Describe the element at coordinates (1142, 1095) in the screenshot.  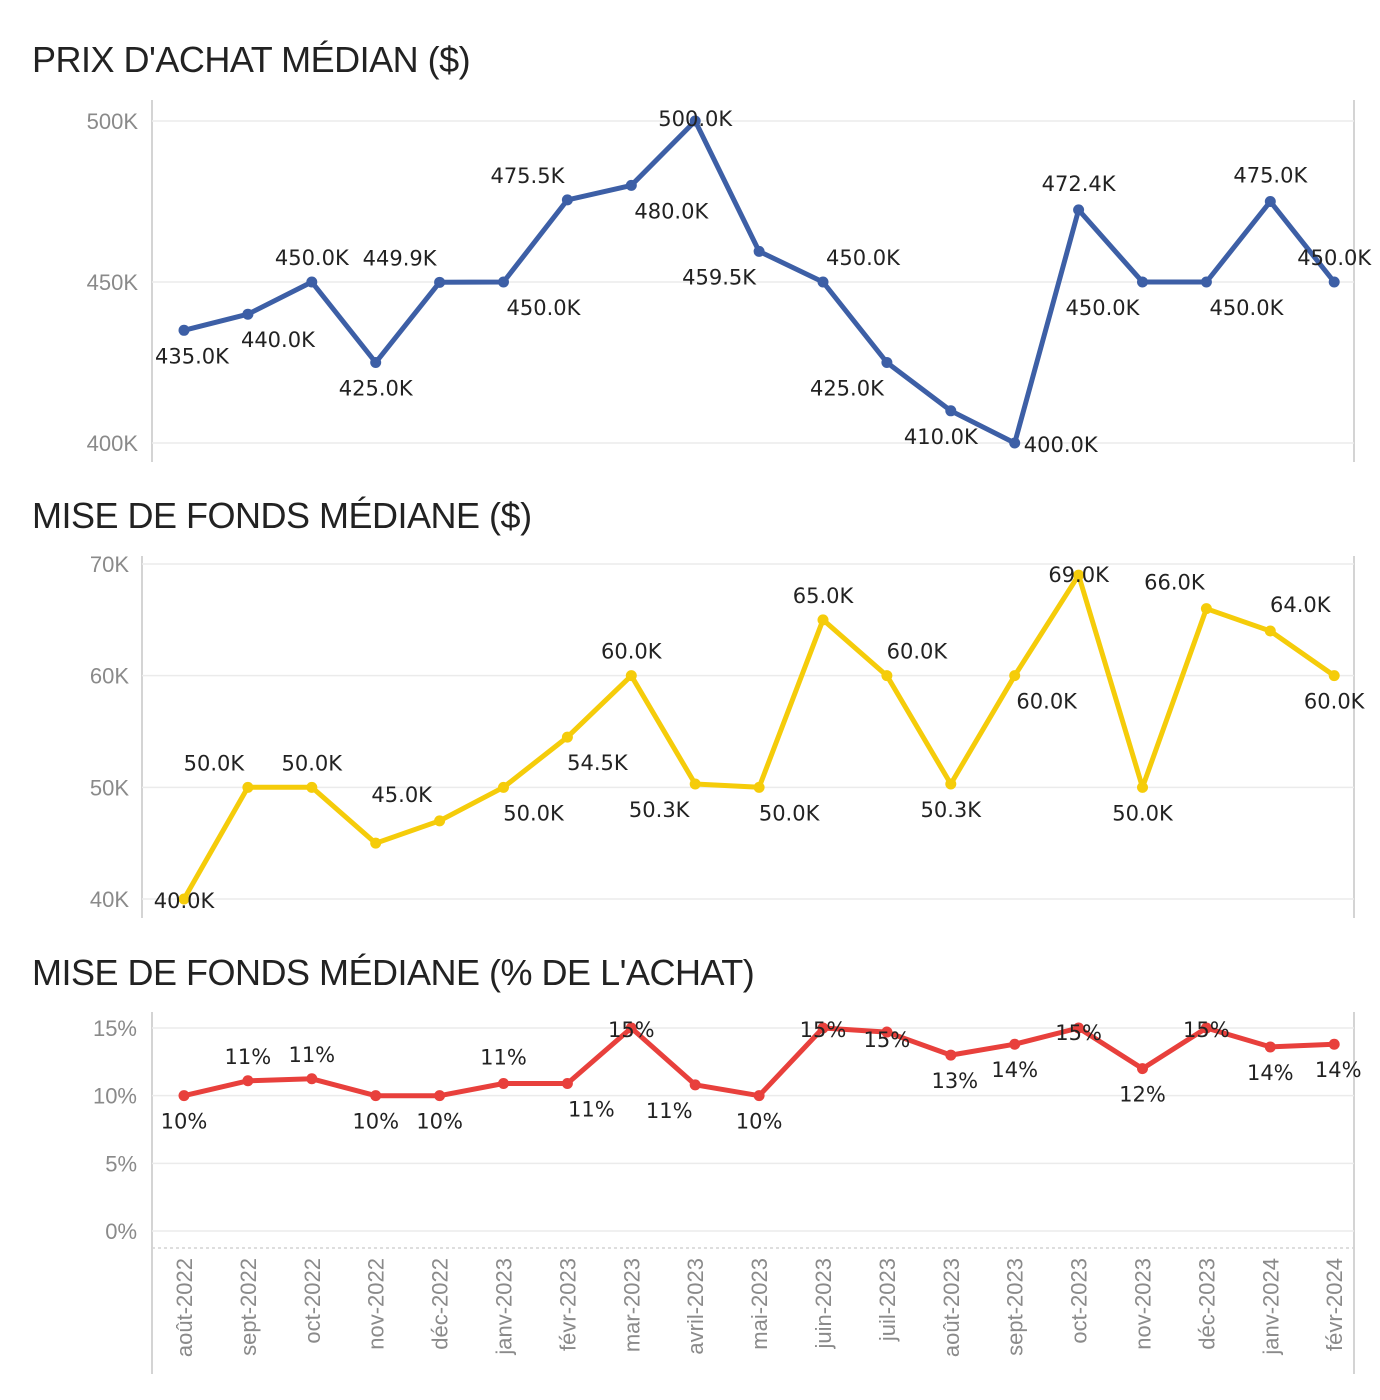
I see `data-label: 12%` at that location.